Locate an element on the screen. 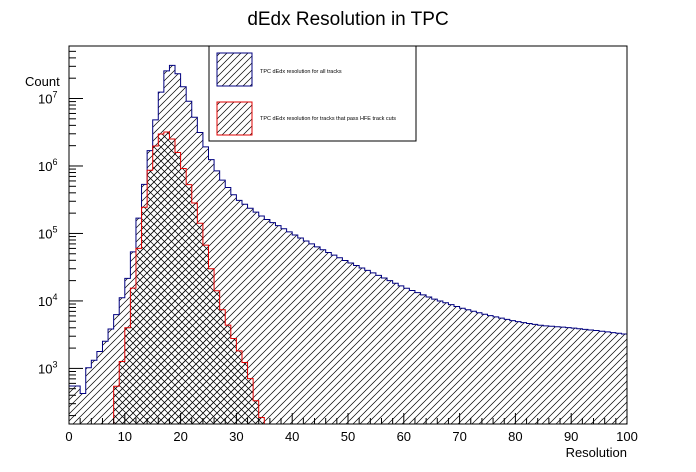 The height and width of the screenshot is (472, 696). x-tick-label: 70 is located at coordinates (459, 436).